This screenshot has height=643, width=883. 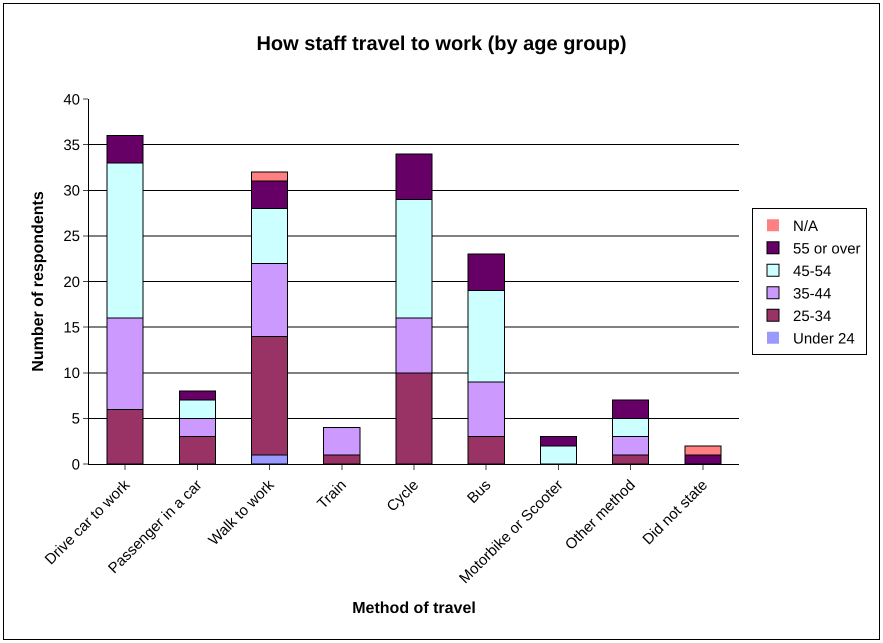 I want to click on x-tick-label: Did not state, so click(x=675, y=512).